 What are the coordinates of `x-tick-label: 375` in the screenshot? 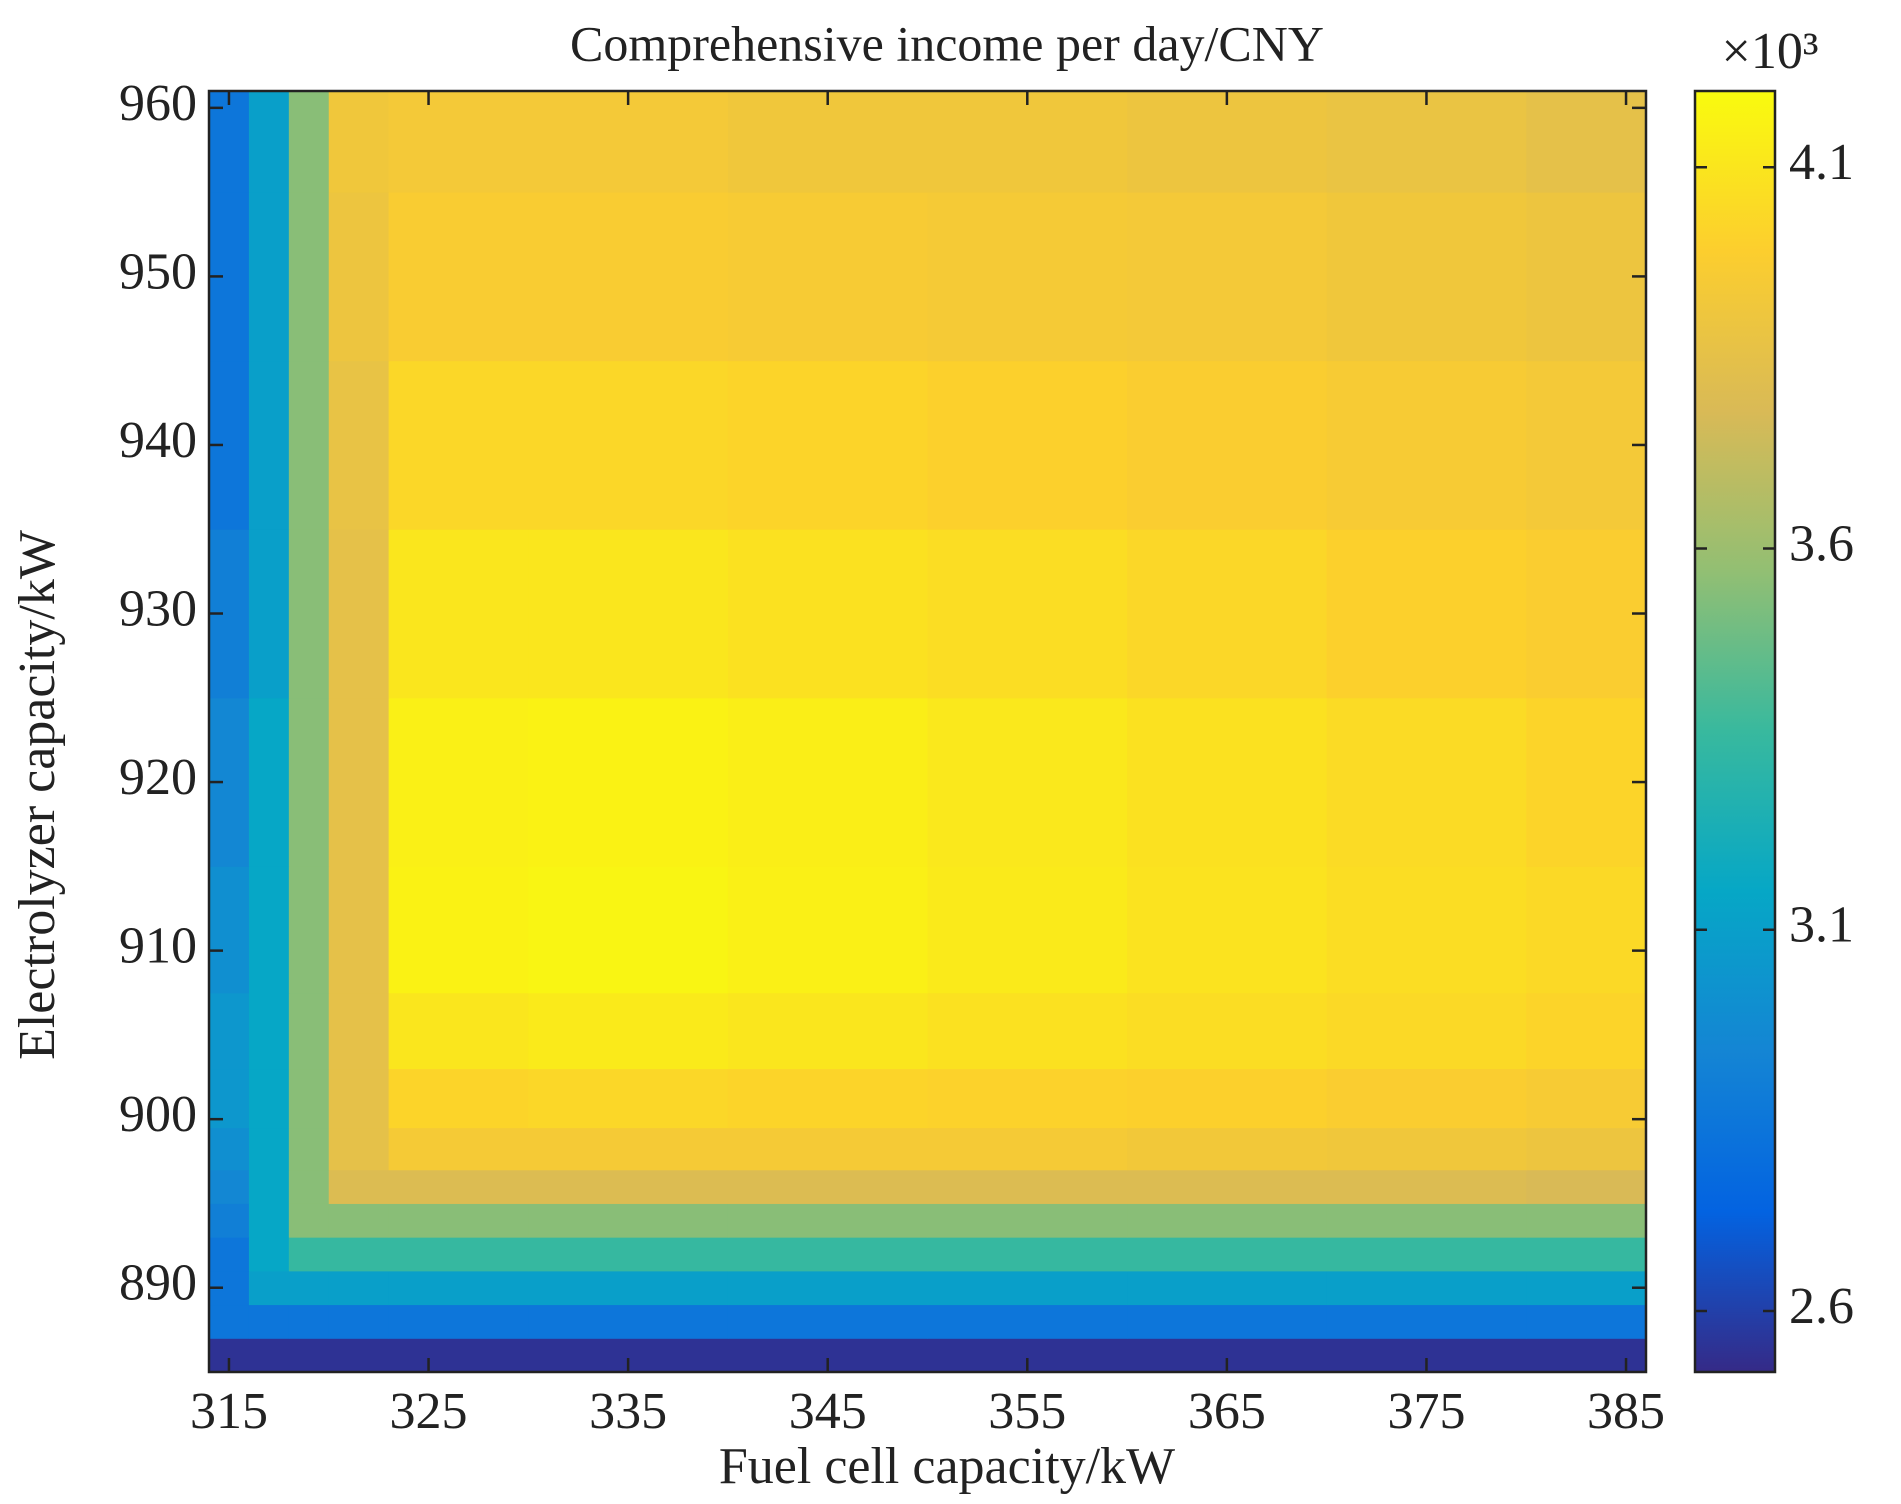 It's located at (1426, 1411).